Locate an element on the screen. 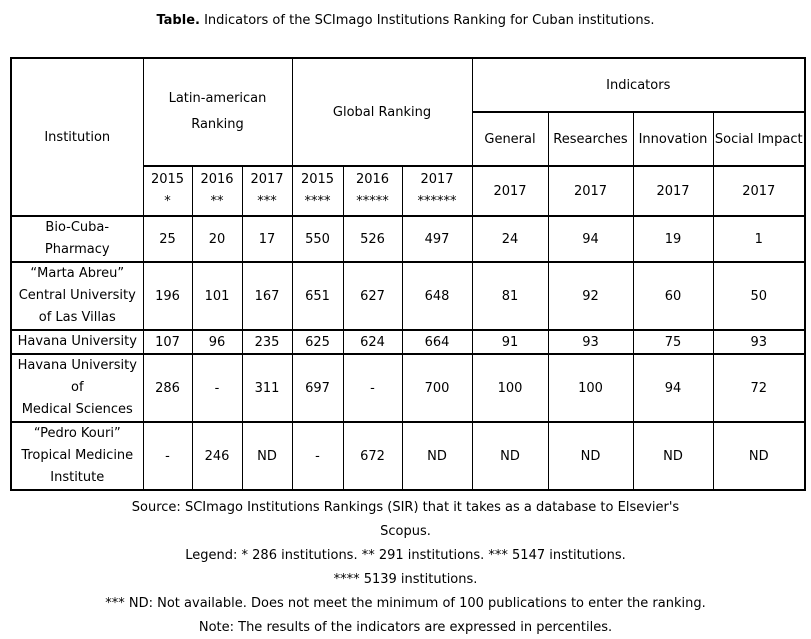  institution-cell: Havana University of Medical Sciences is located at coordinates (77, 388).